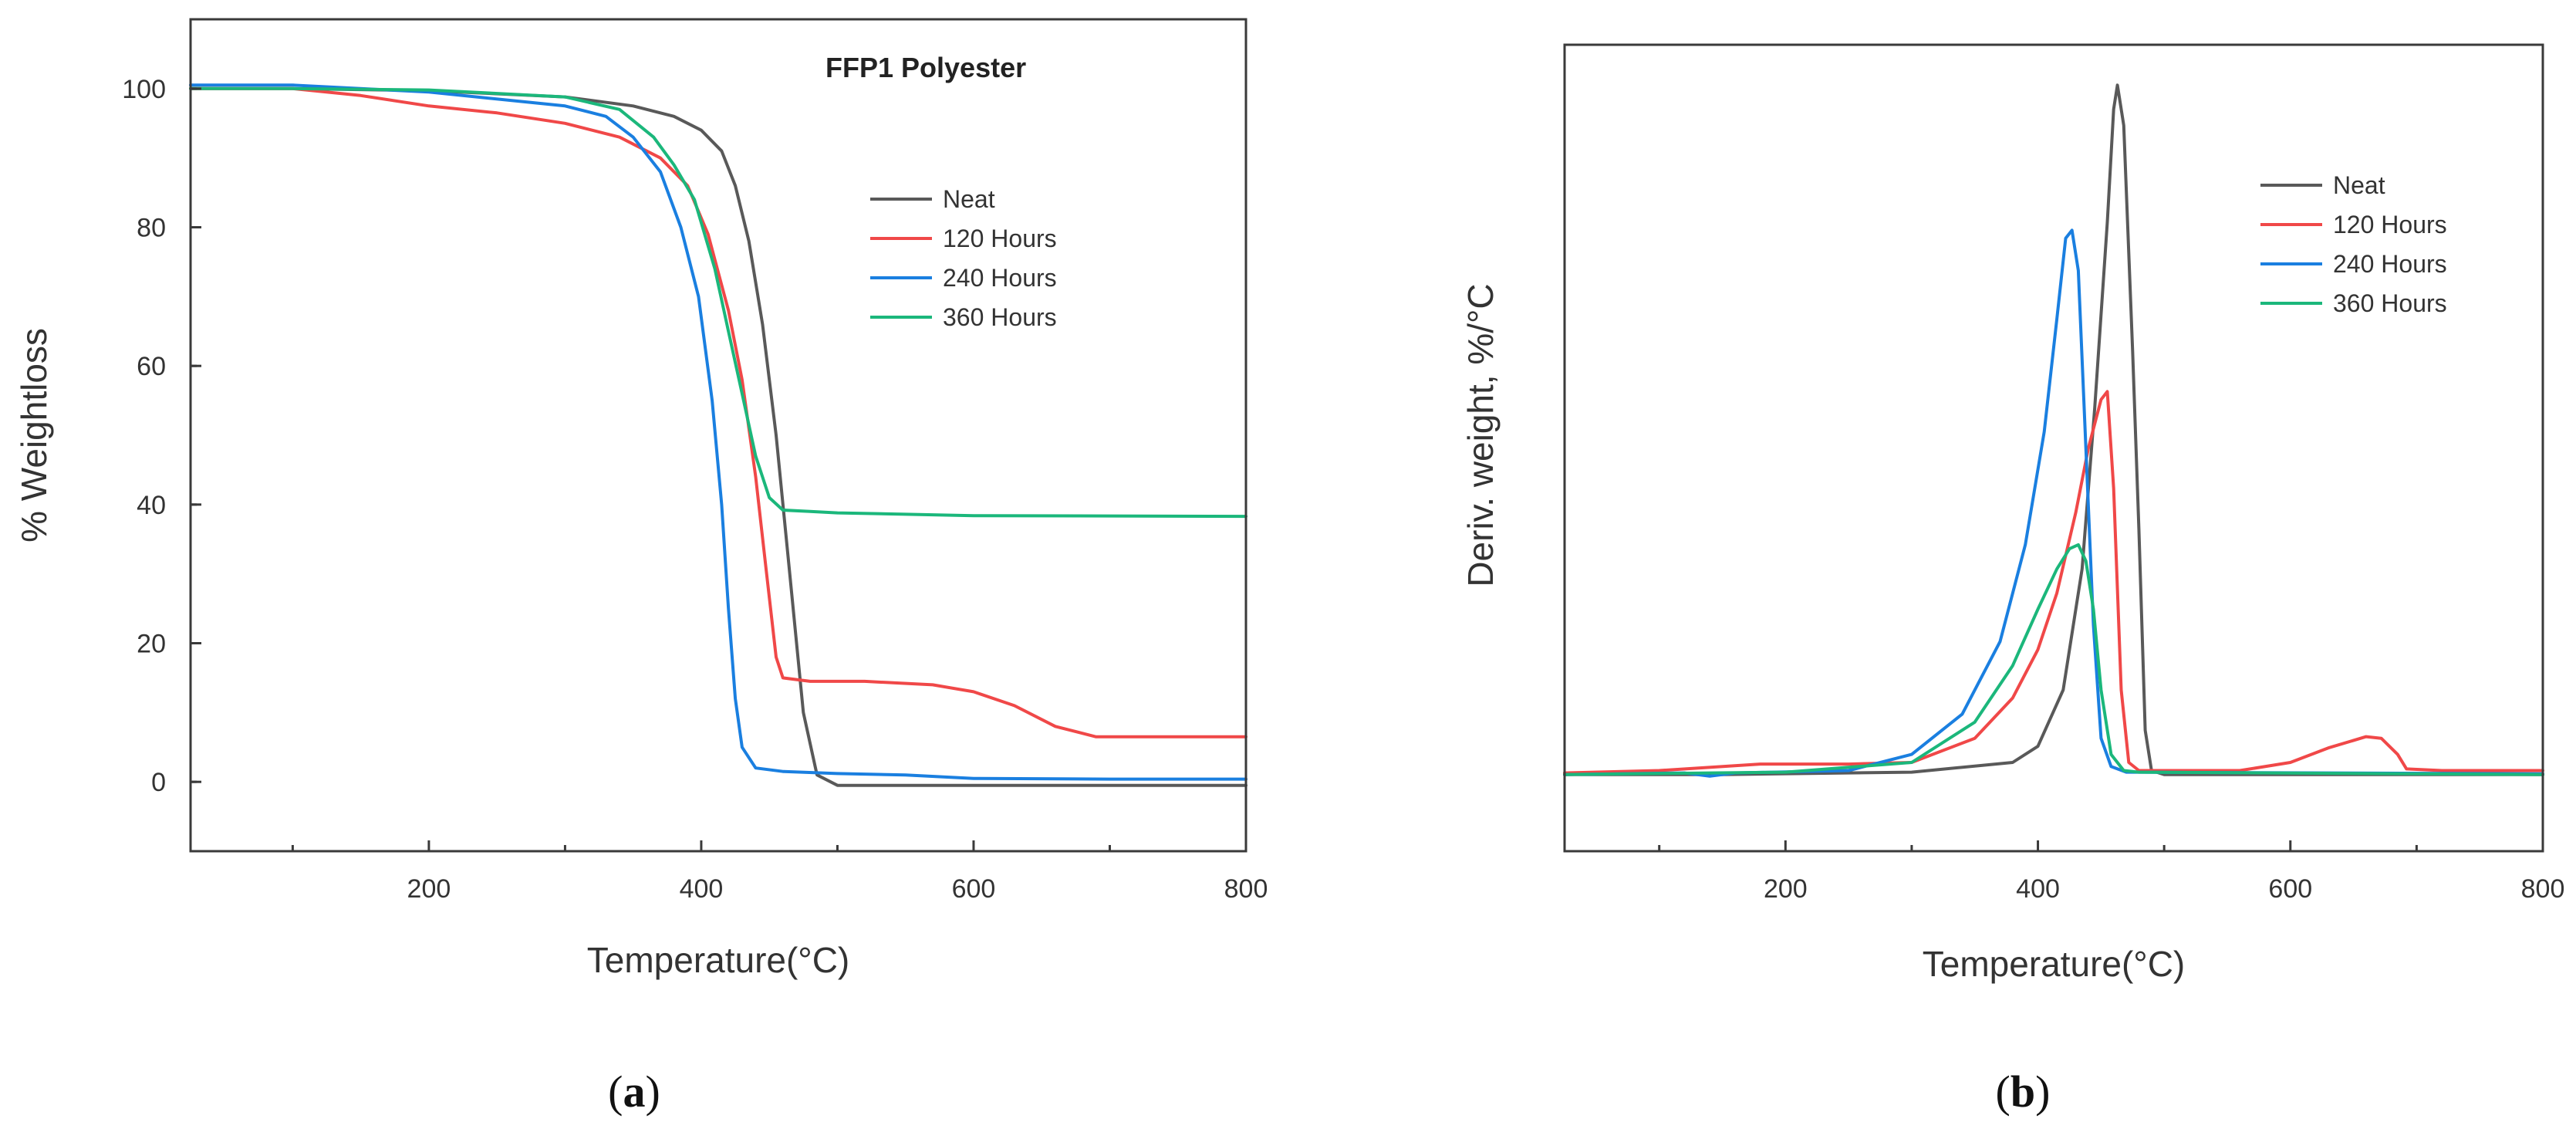 This screenshot has width=2576, height=1129. I want to click on chart-a-title: FFP1 Polyester, so click(925, 67).